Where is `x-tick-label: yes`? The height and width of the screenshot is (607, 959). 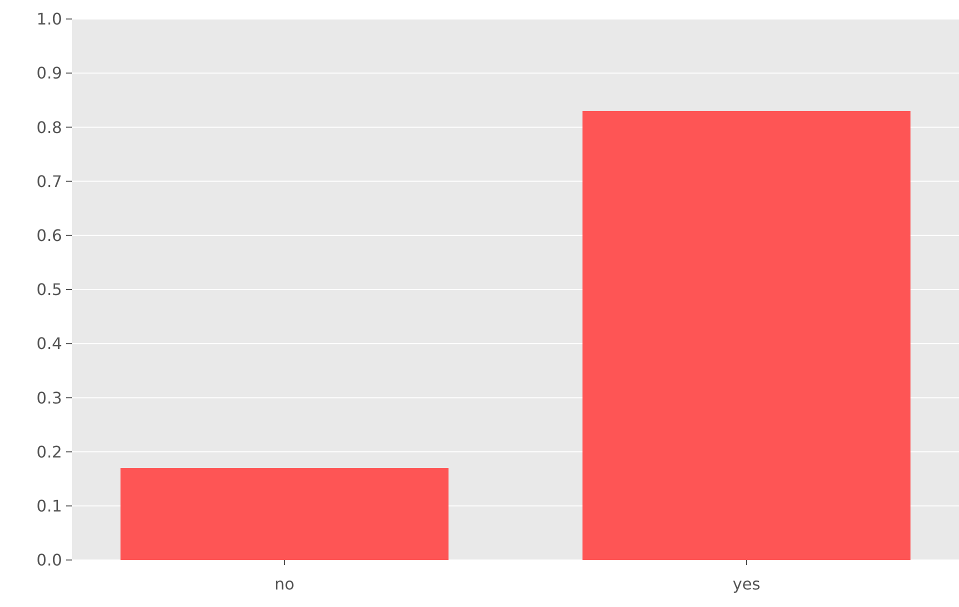
x-tick-label: yes is located at coordinates (746, 584).